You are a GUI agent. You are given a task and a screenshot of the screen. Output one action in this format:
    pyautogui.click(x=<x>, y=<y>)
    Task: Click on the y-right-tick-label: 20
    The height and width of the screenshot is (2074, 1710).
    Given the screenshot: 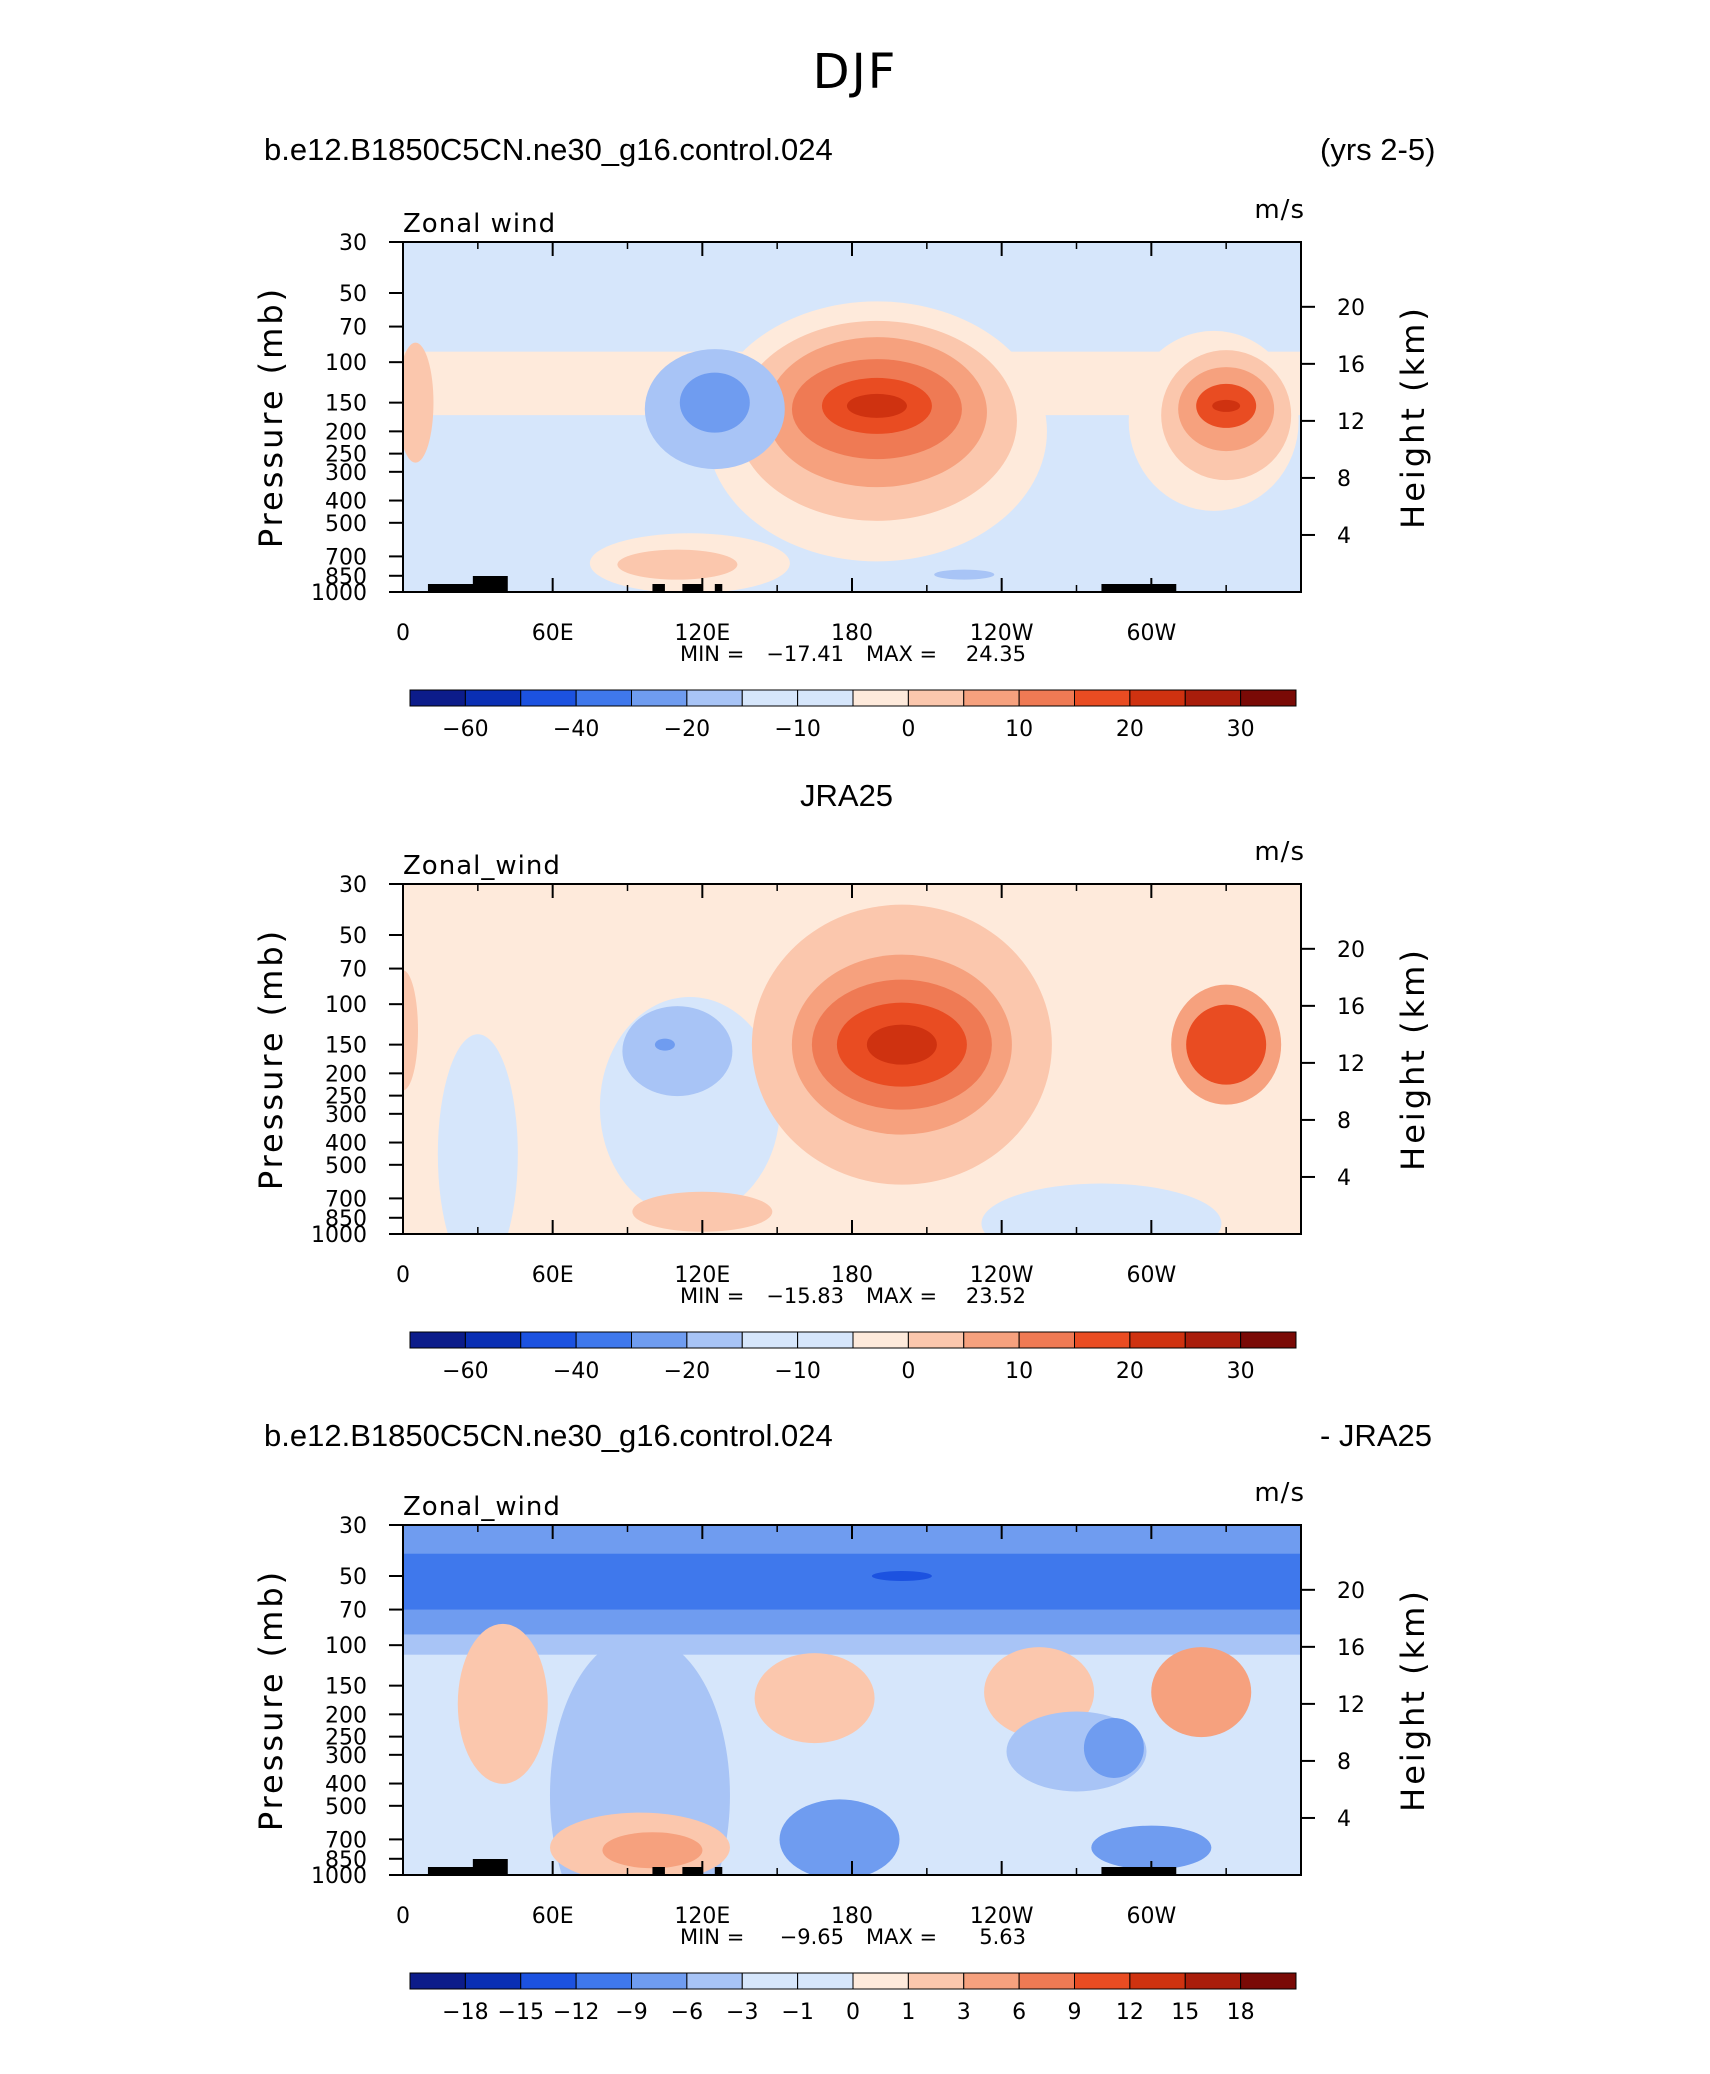 What is the action you would take?
    pyautogui.click(x=1351, y=1591)
    